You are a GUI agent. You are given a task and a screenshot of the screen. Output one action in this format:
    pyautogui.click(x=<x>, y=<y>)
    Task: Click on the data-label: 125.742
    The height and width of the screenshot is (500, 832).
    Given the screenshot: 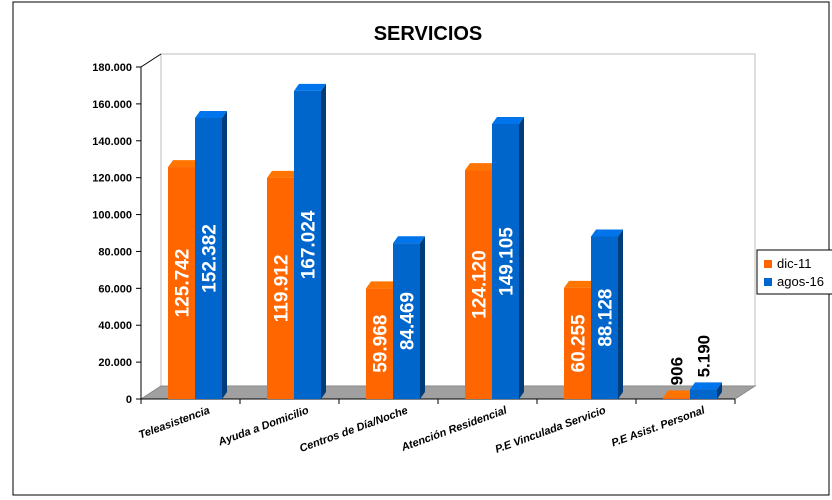 What is the action you would take?
    pyautogui.click(x=183, y=283)
    